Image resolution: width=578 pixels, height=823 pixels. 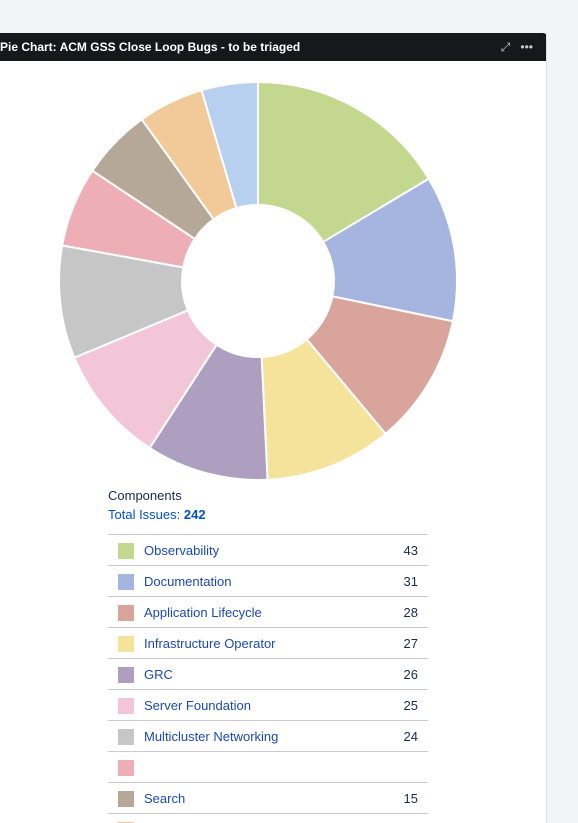 I want to click on legend-value: 26, so click(x=410, y=674).